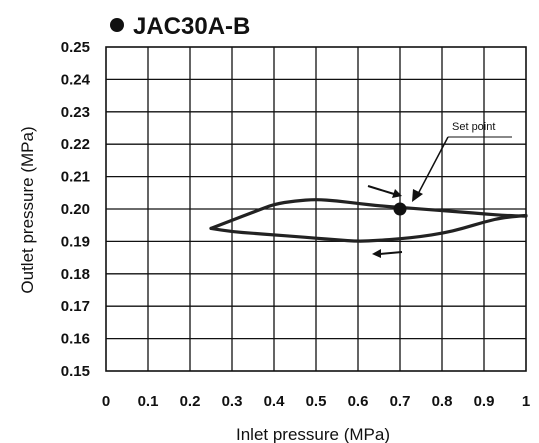 The height and width of the screenshot is (443, 539). I want to click on y-tick-label: 0.17, so click(75, 306).